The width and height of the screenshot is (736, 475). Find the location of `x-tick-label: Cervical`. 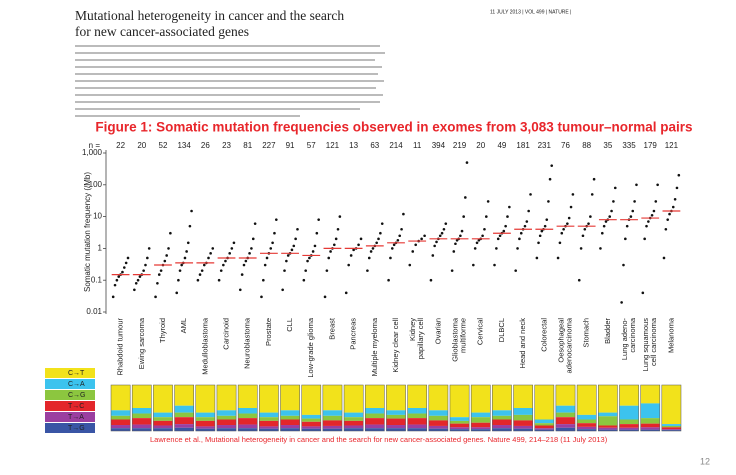

x-tick-label: Cervical is located at coordinates (480, 331).